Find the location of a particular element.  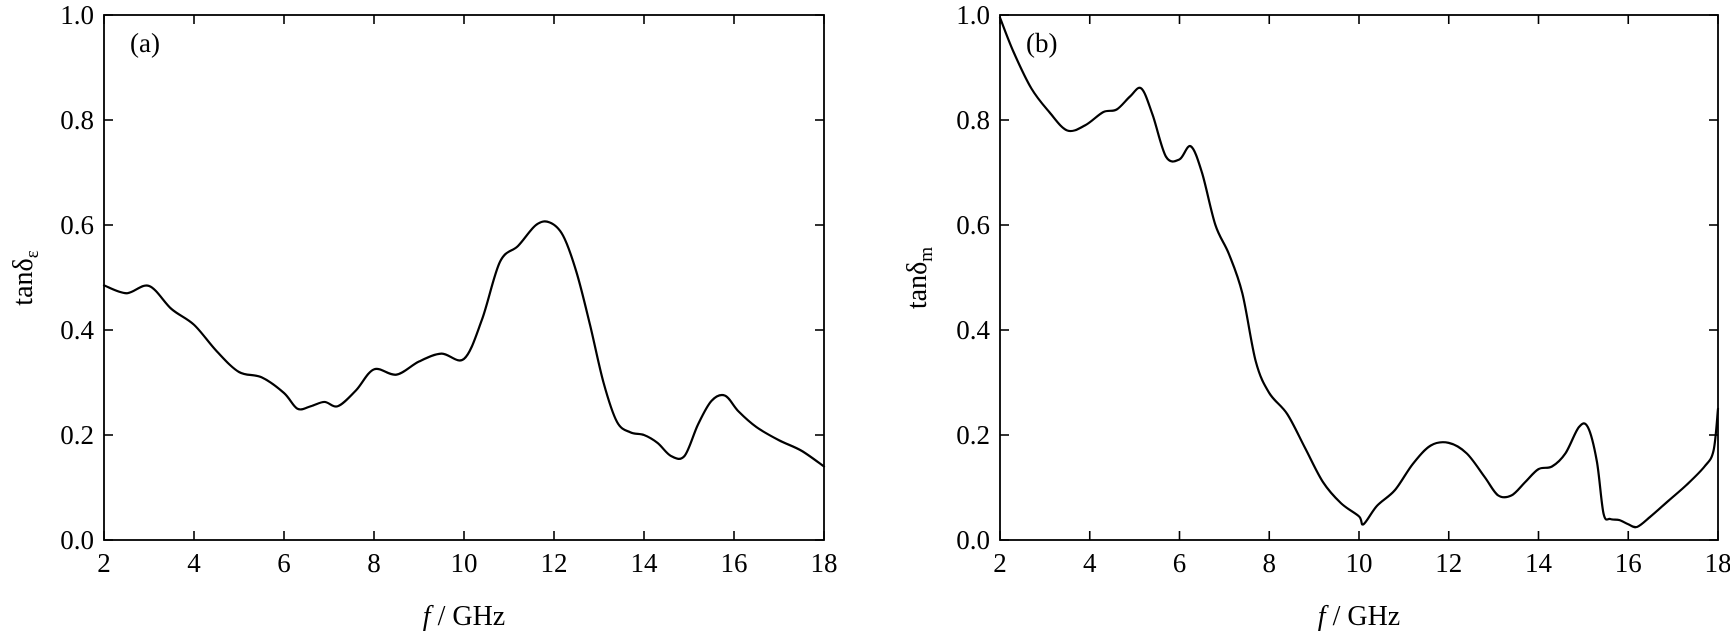

panel-a-xtick-label: 4 is located at coordinates (194, 563).